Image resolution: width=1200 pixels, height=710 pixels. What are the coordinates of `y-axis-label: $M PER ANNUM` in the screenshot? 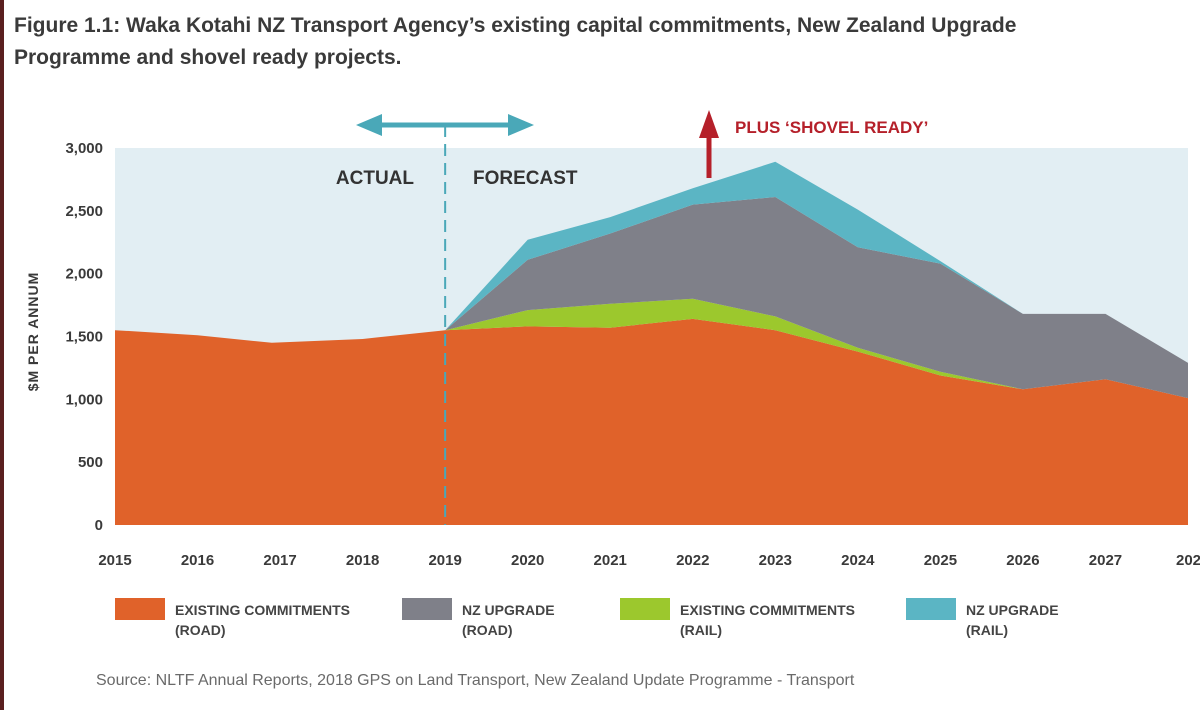 It's located at (33, 332).